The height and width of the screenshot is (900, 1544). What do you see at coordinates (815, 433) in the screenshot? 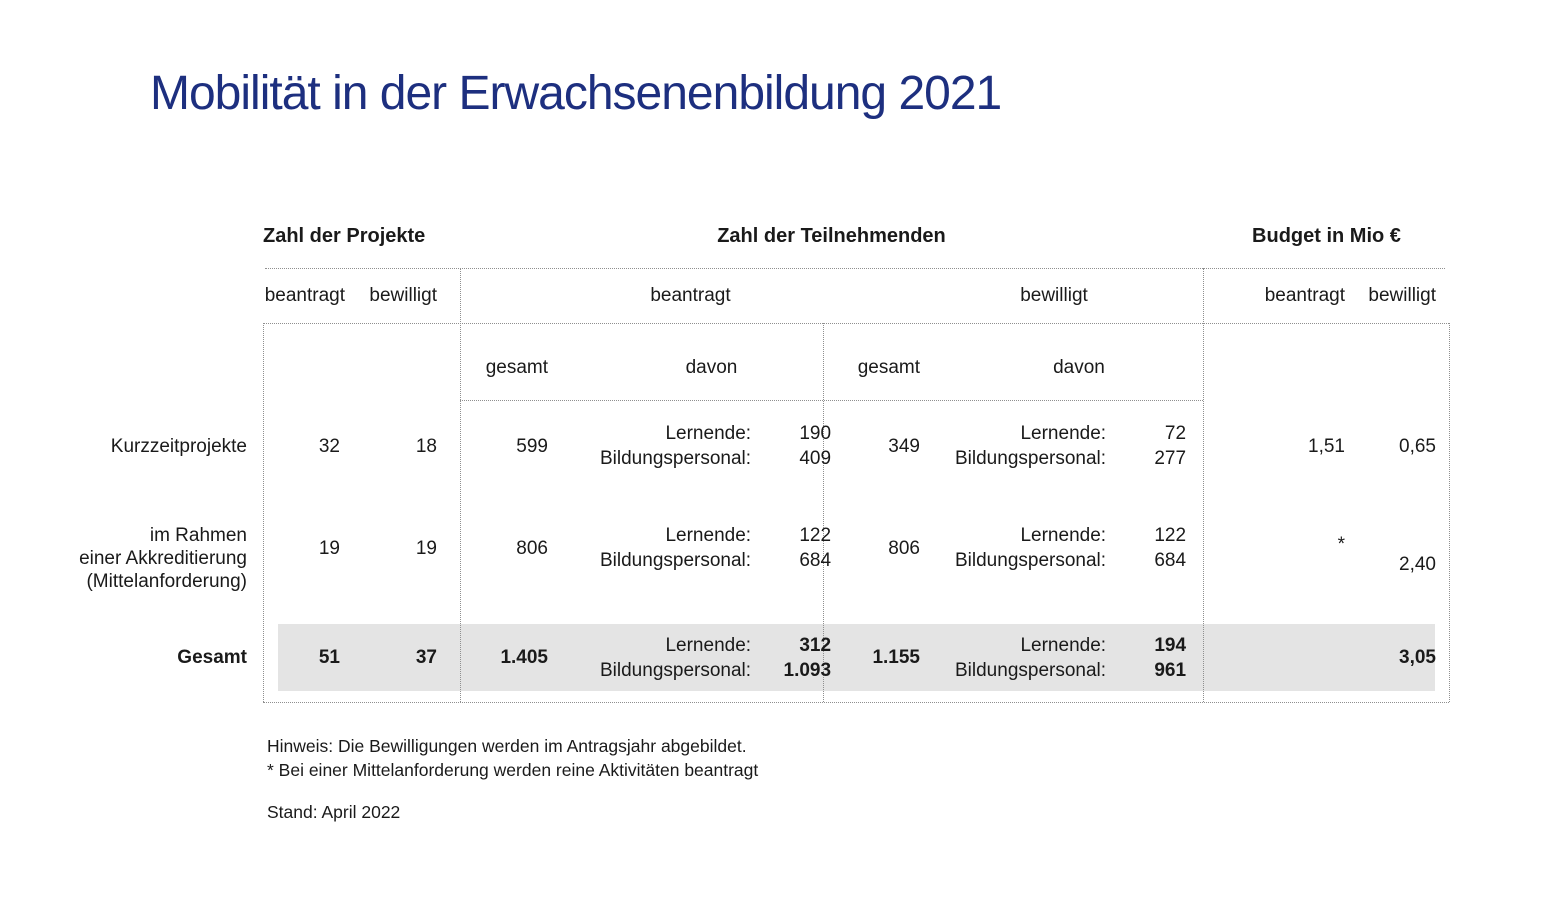
I see `lernende-value: 190` at bounding box center [815, 433].